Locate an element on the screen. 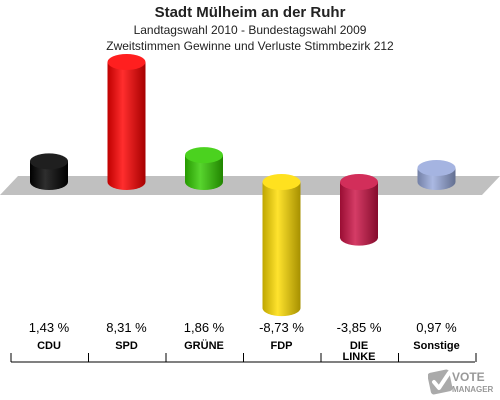 The width and height of the screenshot is (500, 400). category-label: Sonstige is located at coordinates (436, 346).